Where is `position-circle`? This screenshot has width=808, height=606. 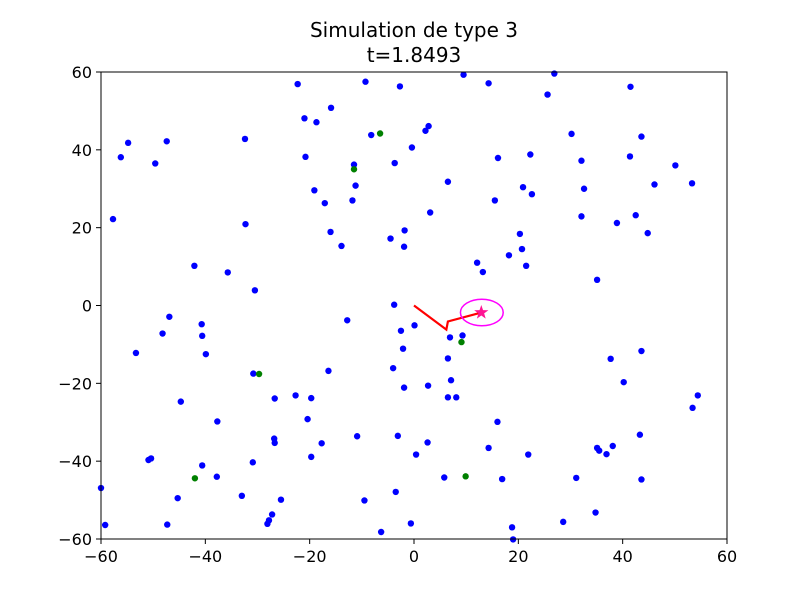
position-circle is located at coordinates (481, 312).